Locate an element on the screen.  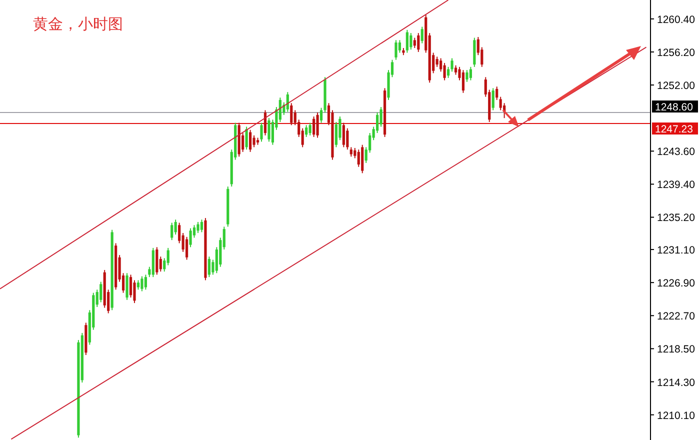
y-tick-label: 1239.40 is located at coordinates (676, 185).